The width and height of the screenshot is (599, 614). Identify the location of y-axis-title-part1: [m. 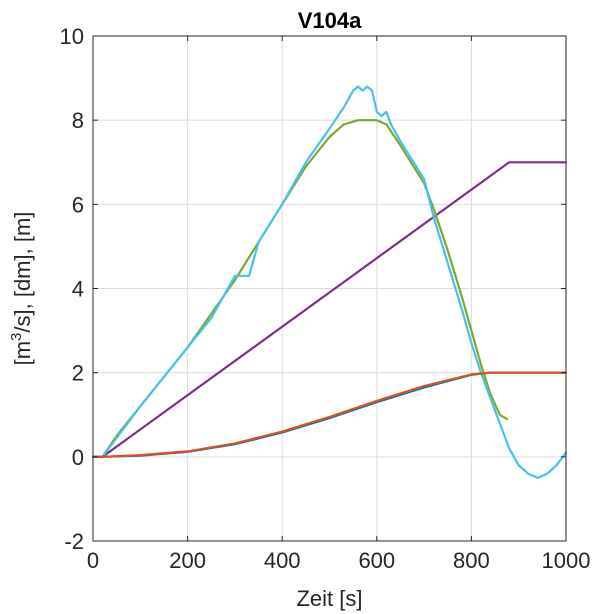
(22, 353).